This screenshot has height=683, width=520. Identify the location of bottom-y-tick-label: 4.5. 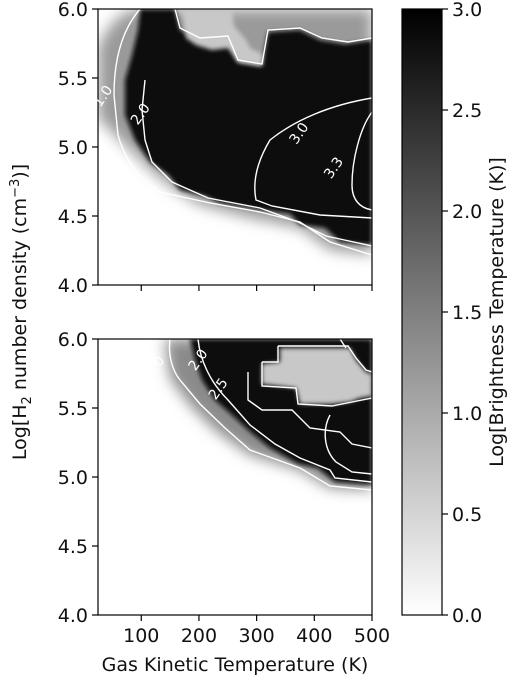
(73, 547).